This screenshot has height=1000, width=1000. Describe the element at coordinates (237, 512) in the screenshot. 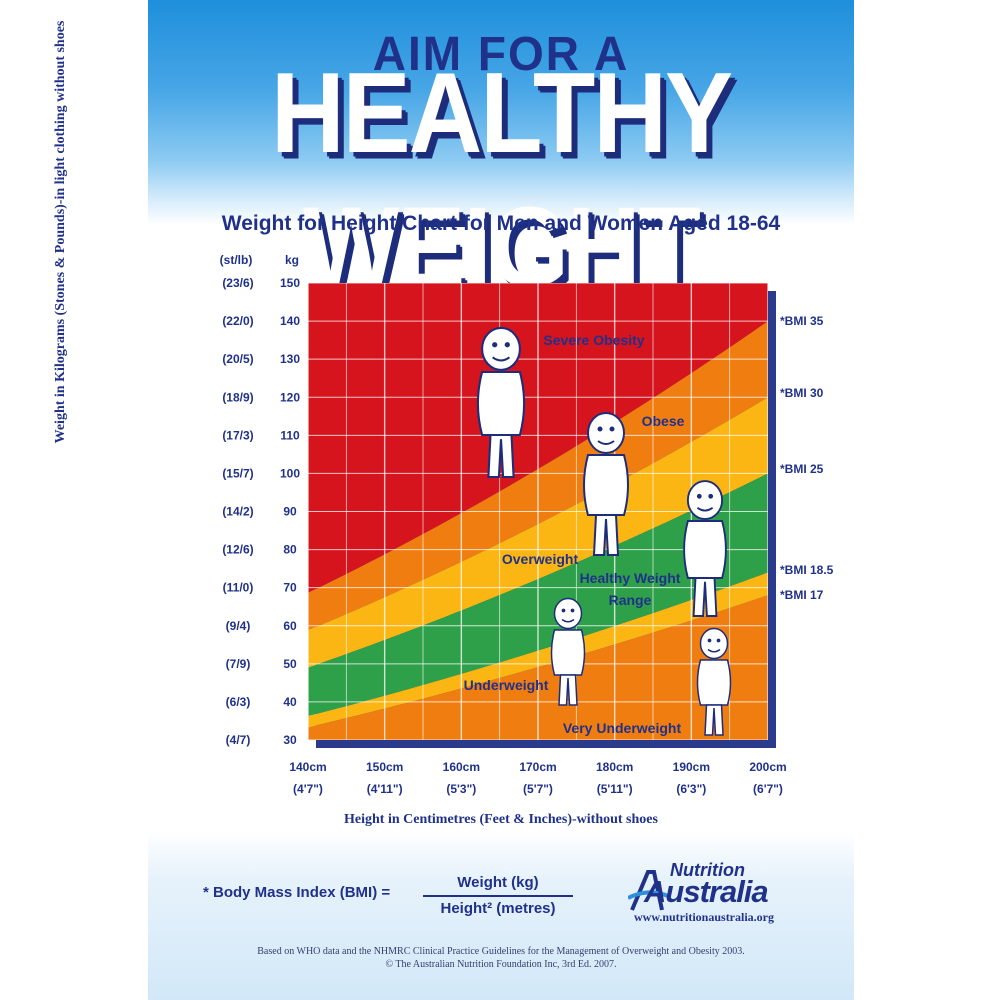

I see `y-tick-label-stones: (14/2)` at that location.